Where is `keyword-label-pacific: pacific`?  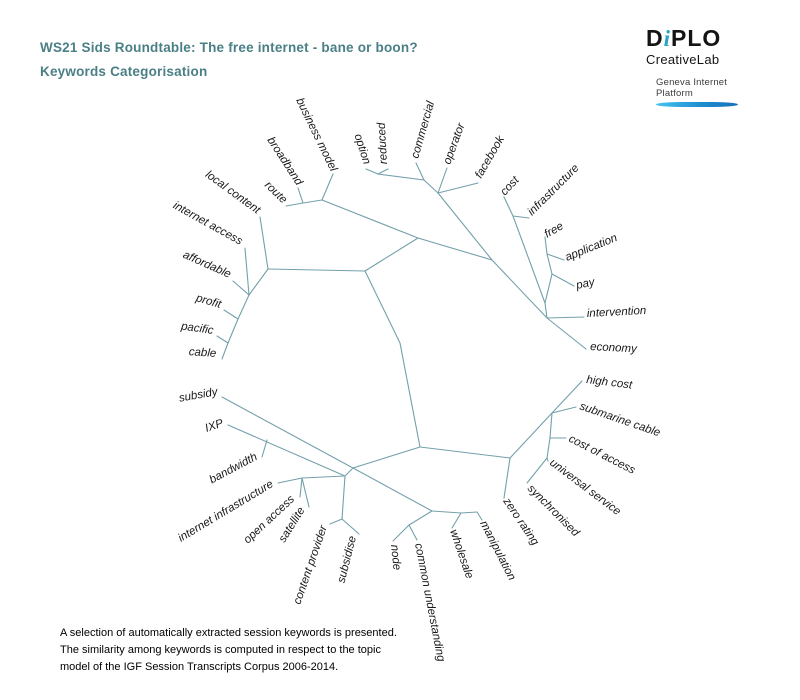
keyword-label-pacific: pacific is located at coordinates (196, 328).